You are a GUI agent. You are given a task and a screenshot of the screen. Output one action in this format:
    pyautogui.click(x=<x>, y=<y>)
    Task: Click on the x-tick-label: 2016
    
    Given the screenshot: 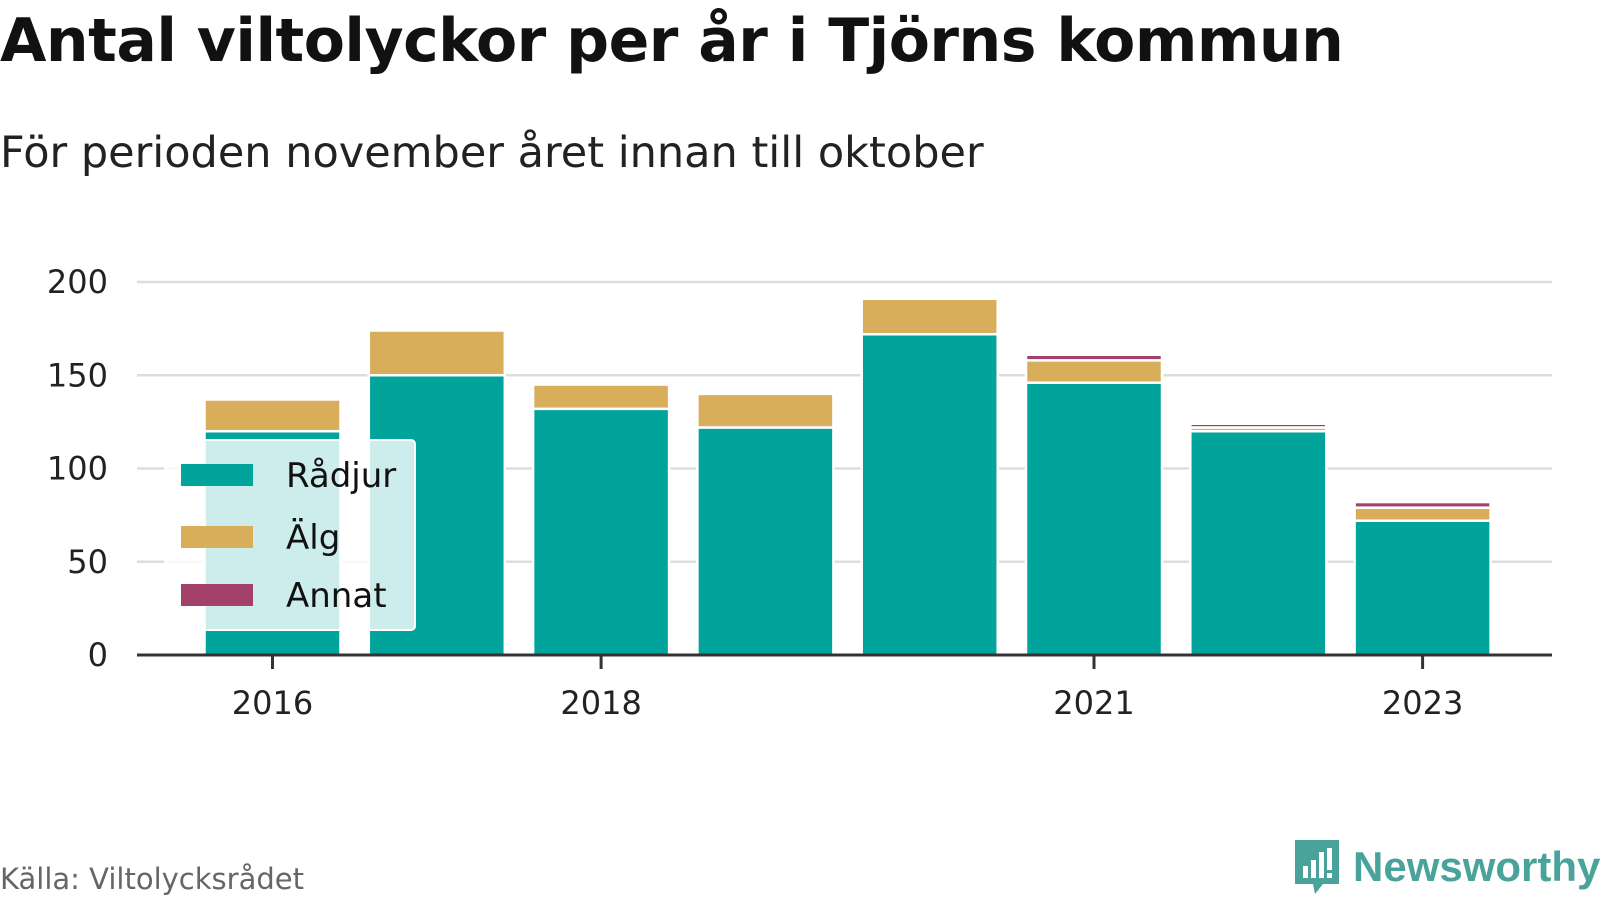 What is the action you would take?
    pyautogui.click(x=272, y=703)
    